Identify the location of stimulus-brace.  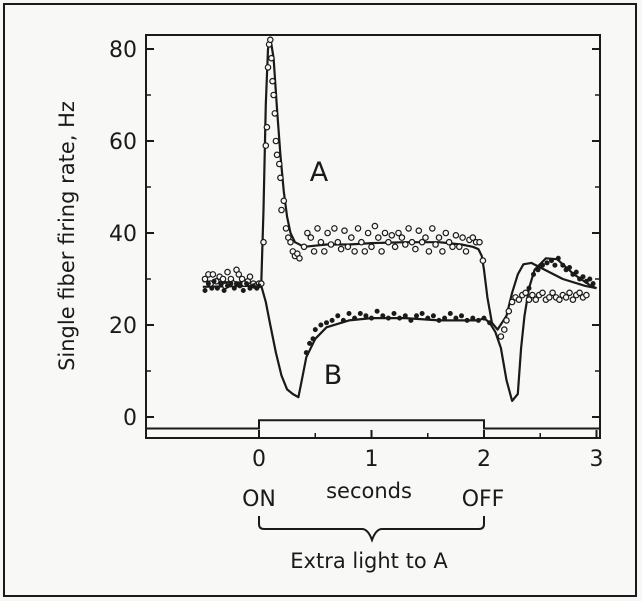
(371, 529).